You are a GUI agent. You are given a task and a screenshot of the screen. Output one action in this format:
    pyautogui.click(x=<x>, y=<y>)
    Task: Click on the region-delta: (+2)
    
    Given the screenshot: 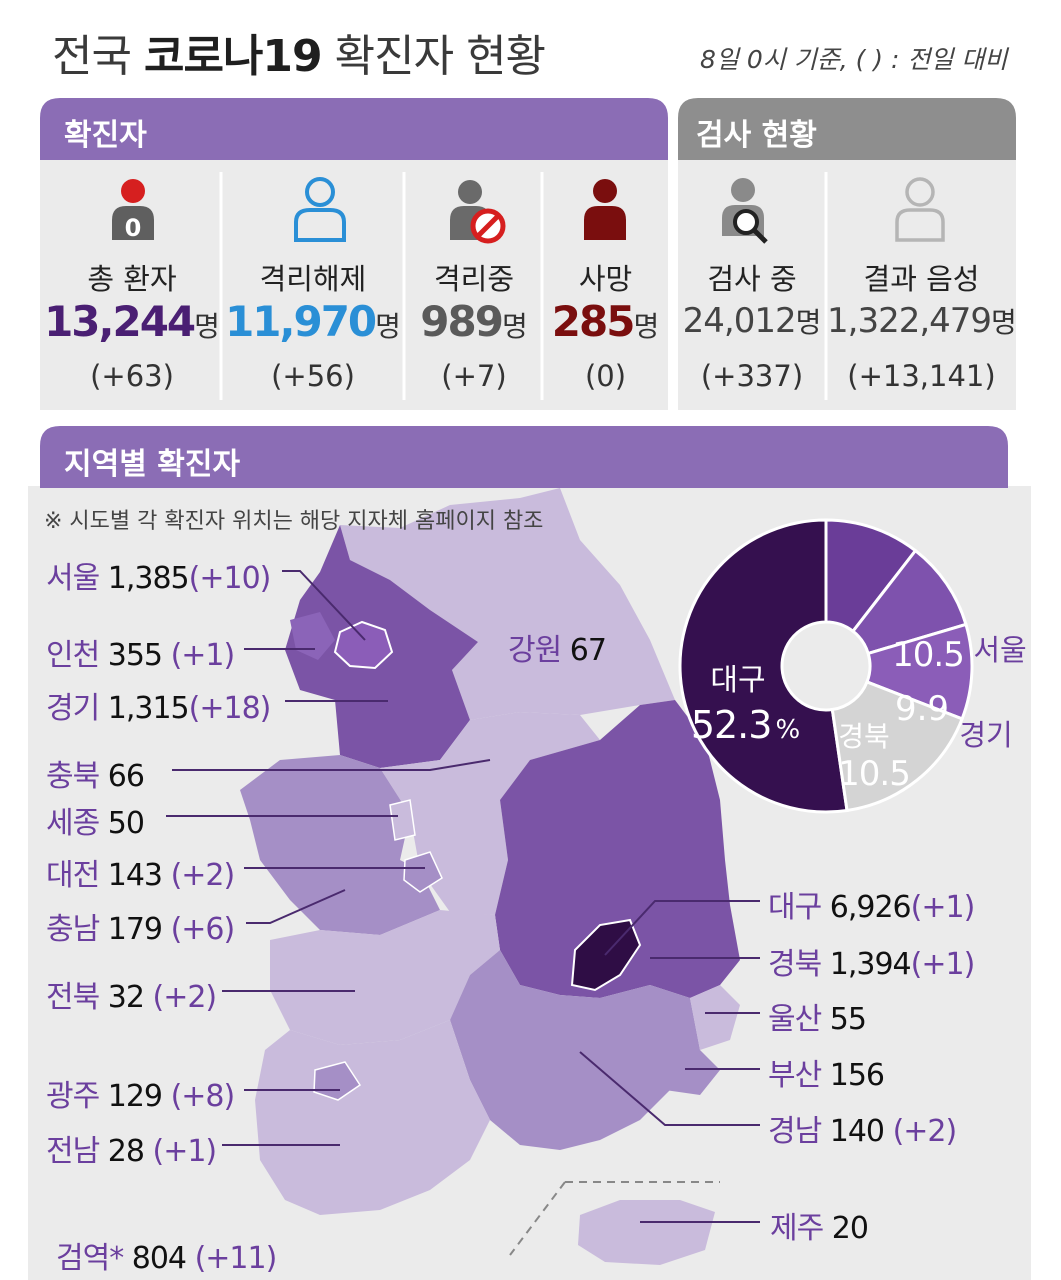 What is the action you would take?
    pyautogui.click(x=184, y=997)
    